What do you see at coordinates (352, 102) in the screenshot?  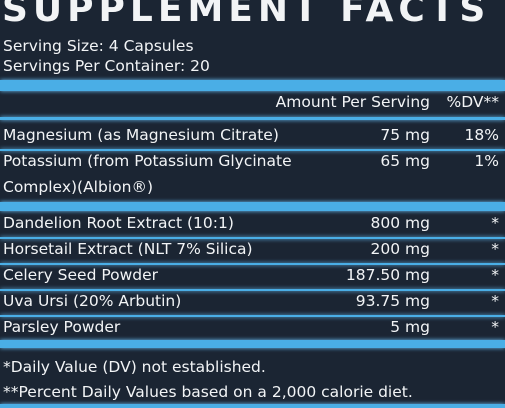 I see `column-header: Amount Per Serving` at bounding box center [352, 102].